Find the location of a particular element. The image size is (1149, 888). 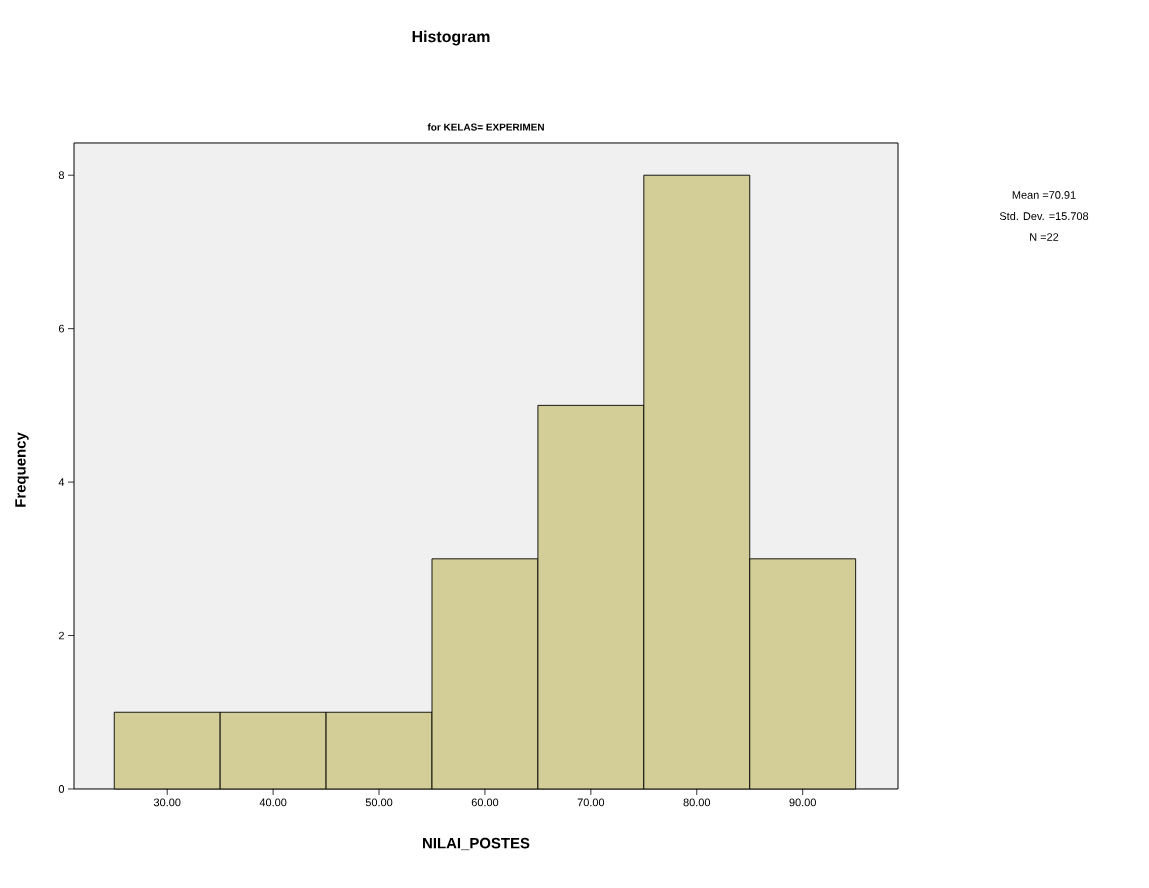

text: N =22 is located at coordinates (1044, 237).